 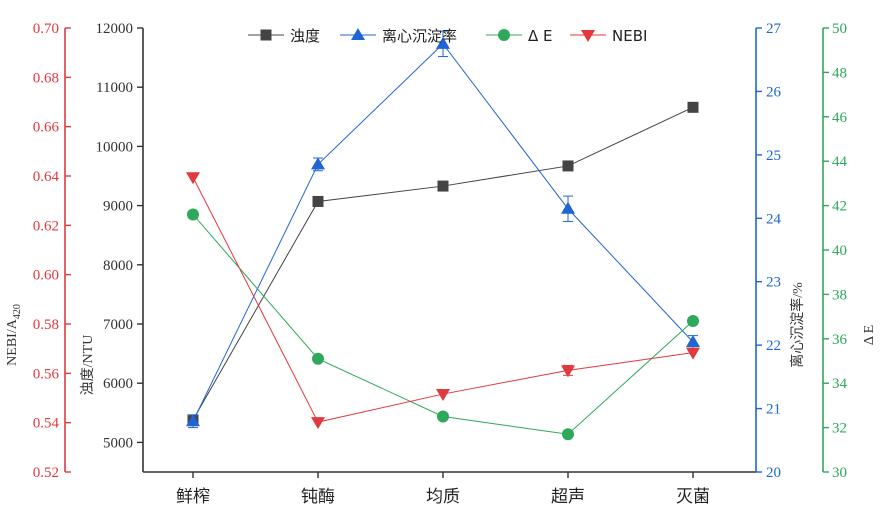 What do you see at coordinates (118, 325) in the screenshot?
I see `turbidity-tick-label: 7000` at bounding box center [118, 325].